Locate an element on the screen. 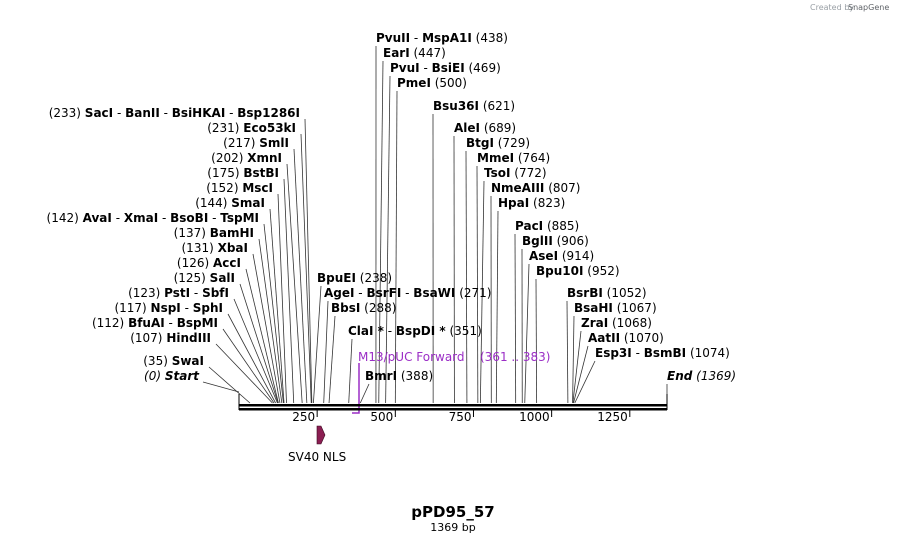  primer-label: M13/pUC Forward is located at coordinates (411, 357).